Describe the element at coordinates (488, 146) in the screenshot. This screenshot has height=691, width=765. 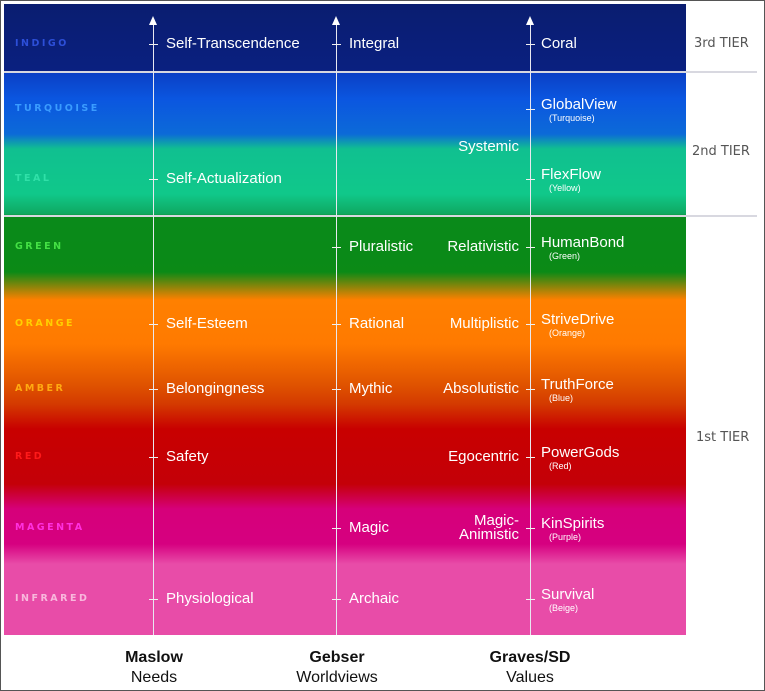
I see `graves-systemic: Systemic` at that location.